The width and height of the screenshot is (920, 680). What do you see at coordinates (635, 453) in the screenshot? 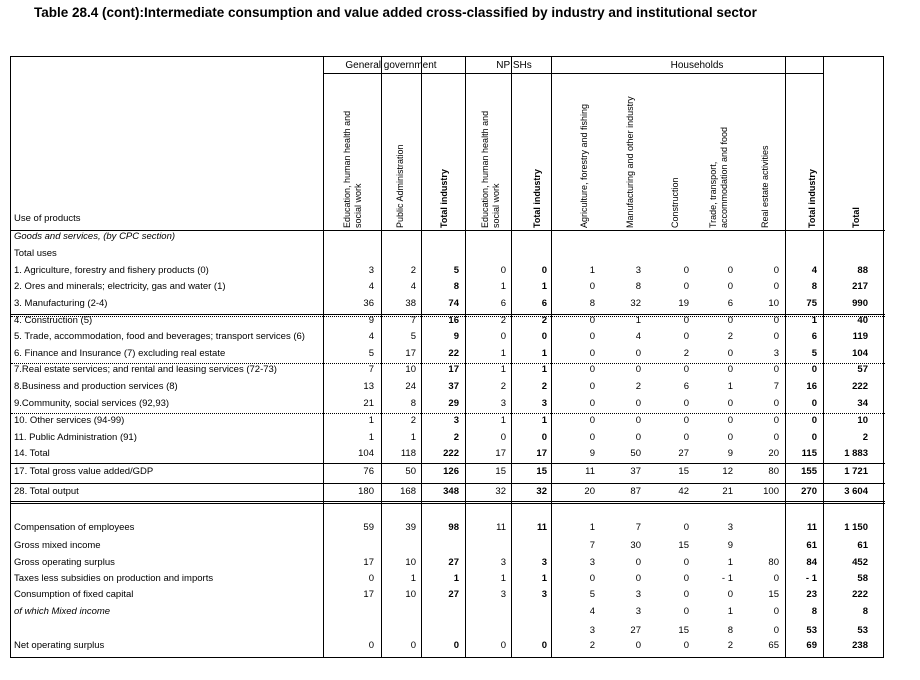
I see `table-cell: 50` at bounding box center [635, 453].